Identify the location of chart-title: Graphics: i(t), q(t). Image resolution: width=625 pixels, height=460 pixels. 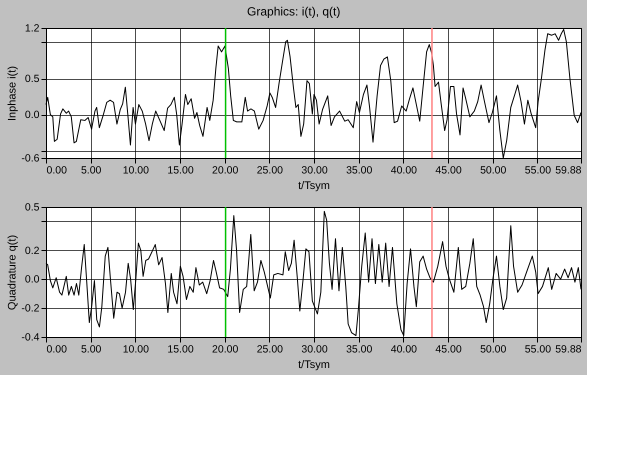
(293, 11).